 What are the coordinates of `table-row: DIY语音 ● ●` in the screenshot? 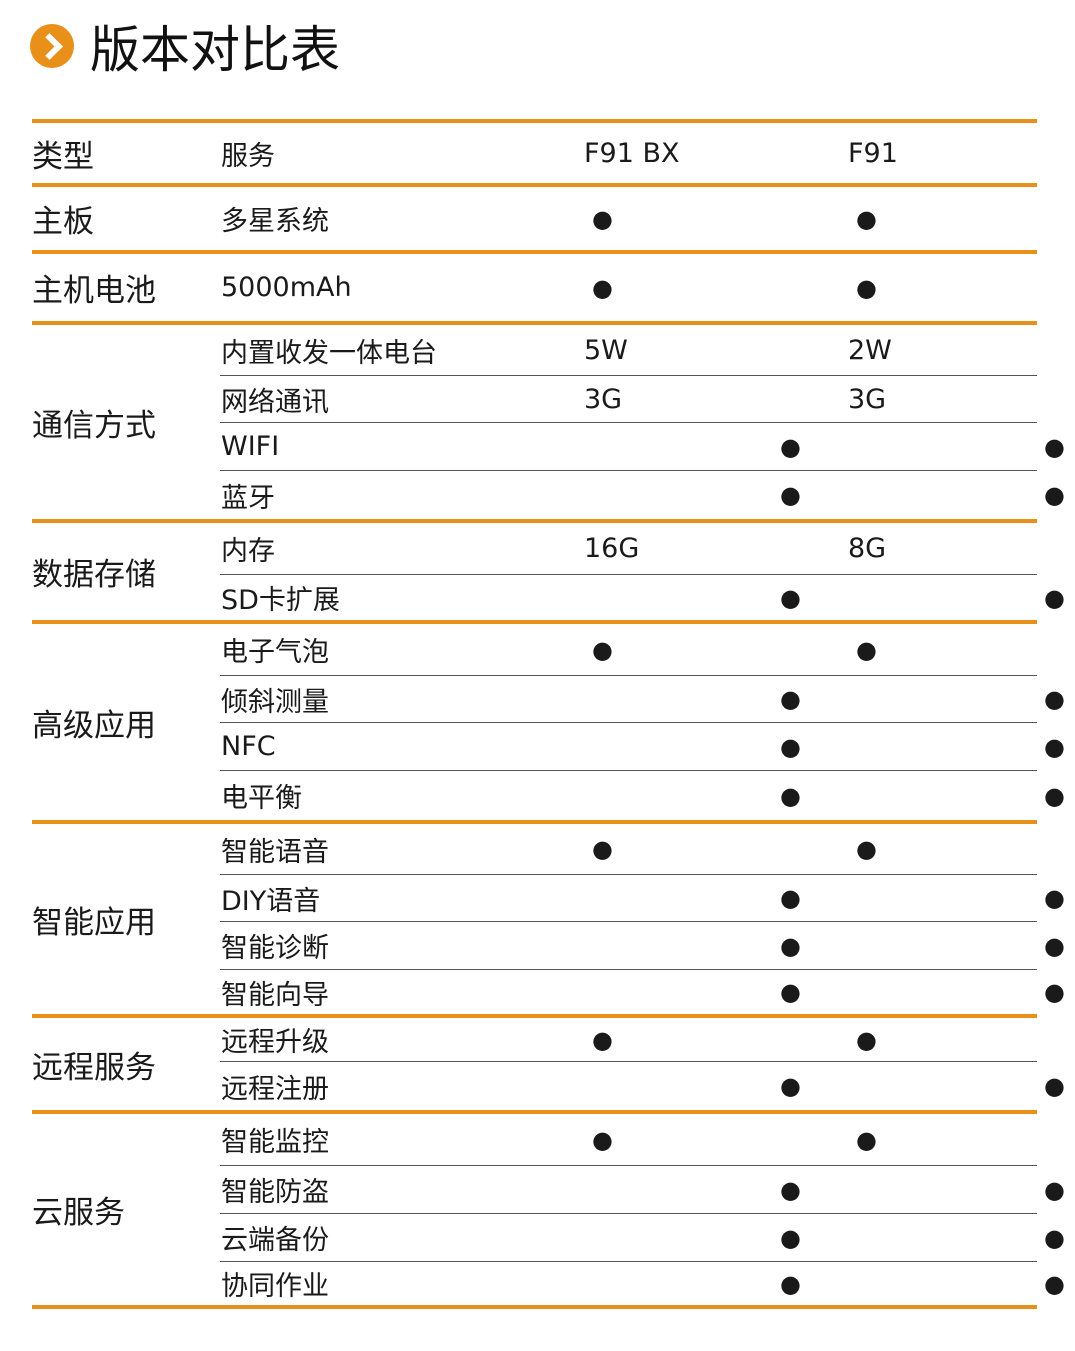 It's located at (642, 897).